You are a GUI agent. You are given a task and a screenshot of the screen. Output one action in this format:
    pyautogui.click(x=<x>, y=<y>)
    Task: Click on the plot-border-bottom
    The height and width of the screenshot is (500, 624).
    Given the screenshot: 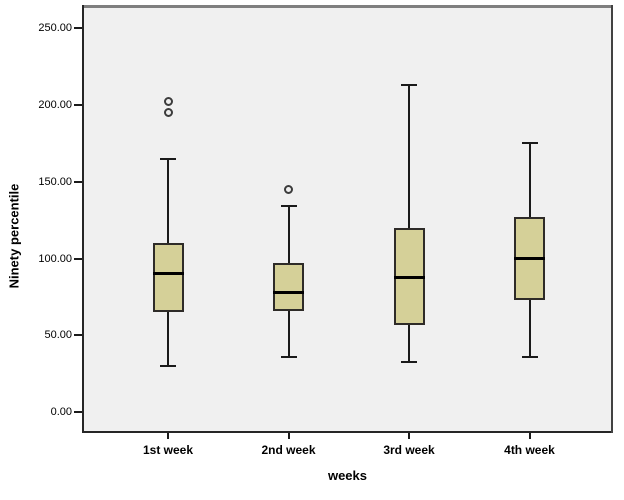 What is the action you would take?
    pyautogui.click(x=347, y=432)
    